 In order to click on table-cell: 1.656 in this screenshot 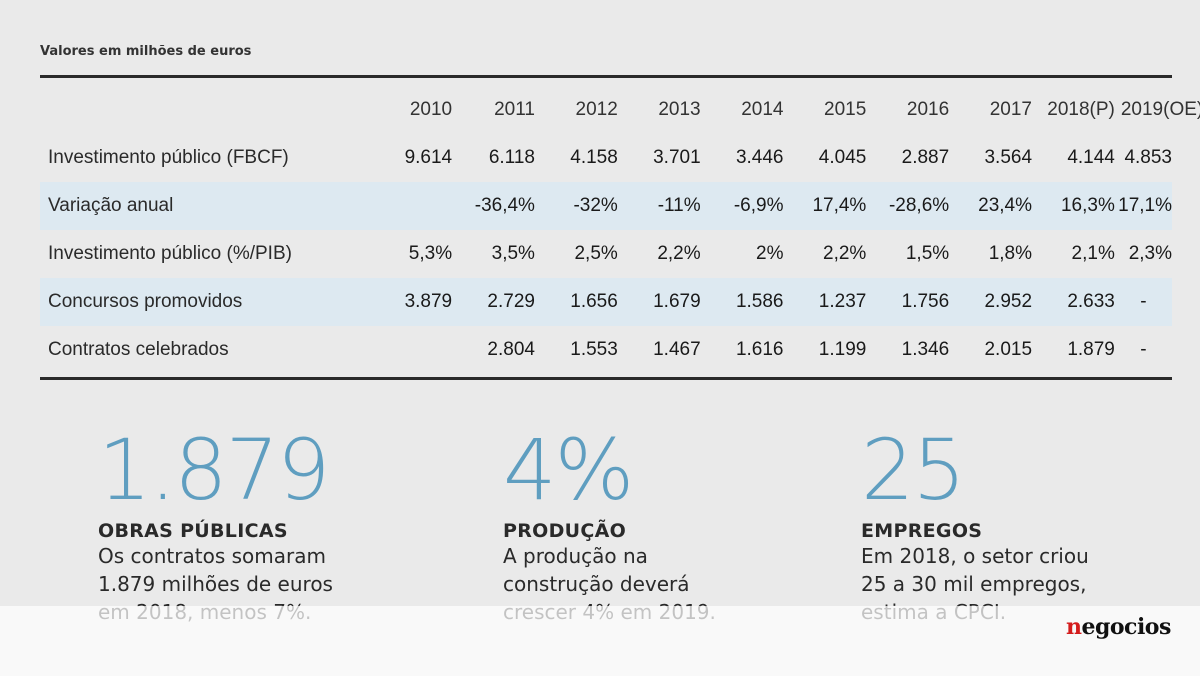, I will do `click(576, 302)`.